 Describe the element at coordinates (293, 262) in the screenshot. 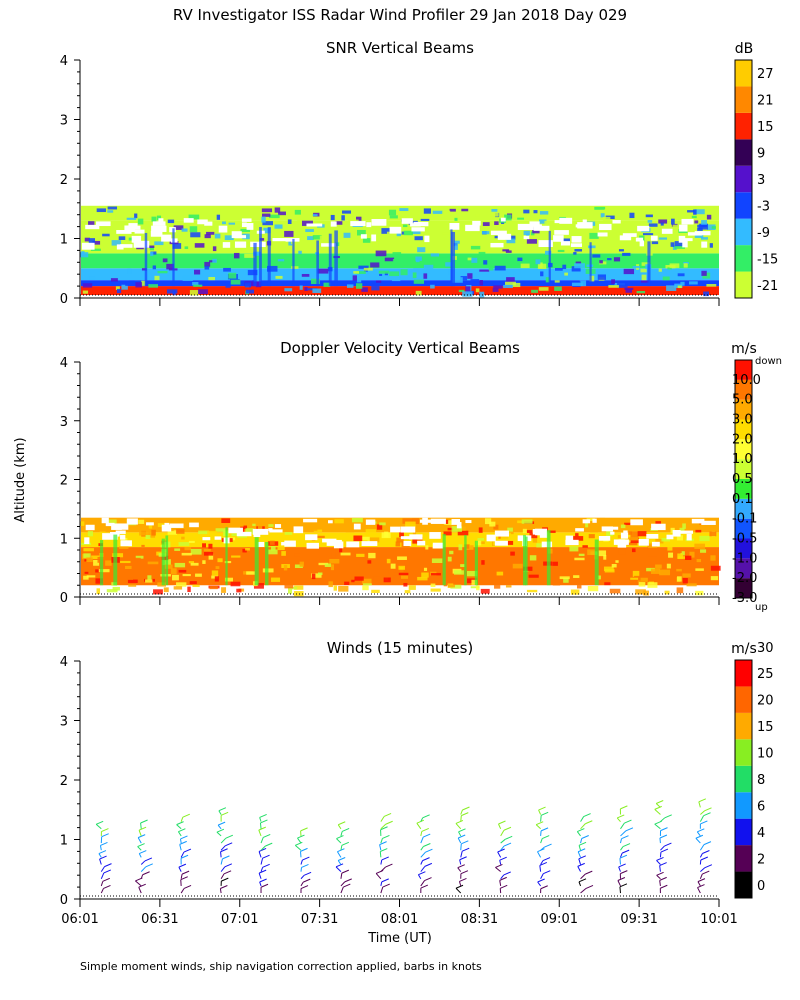

I see `heatmap-streak` at that location.